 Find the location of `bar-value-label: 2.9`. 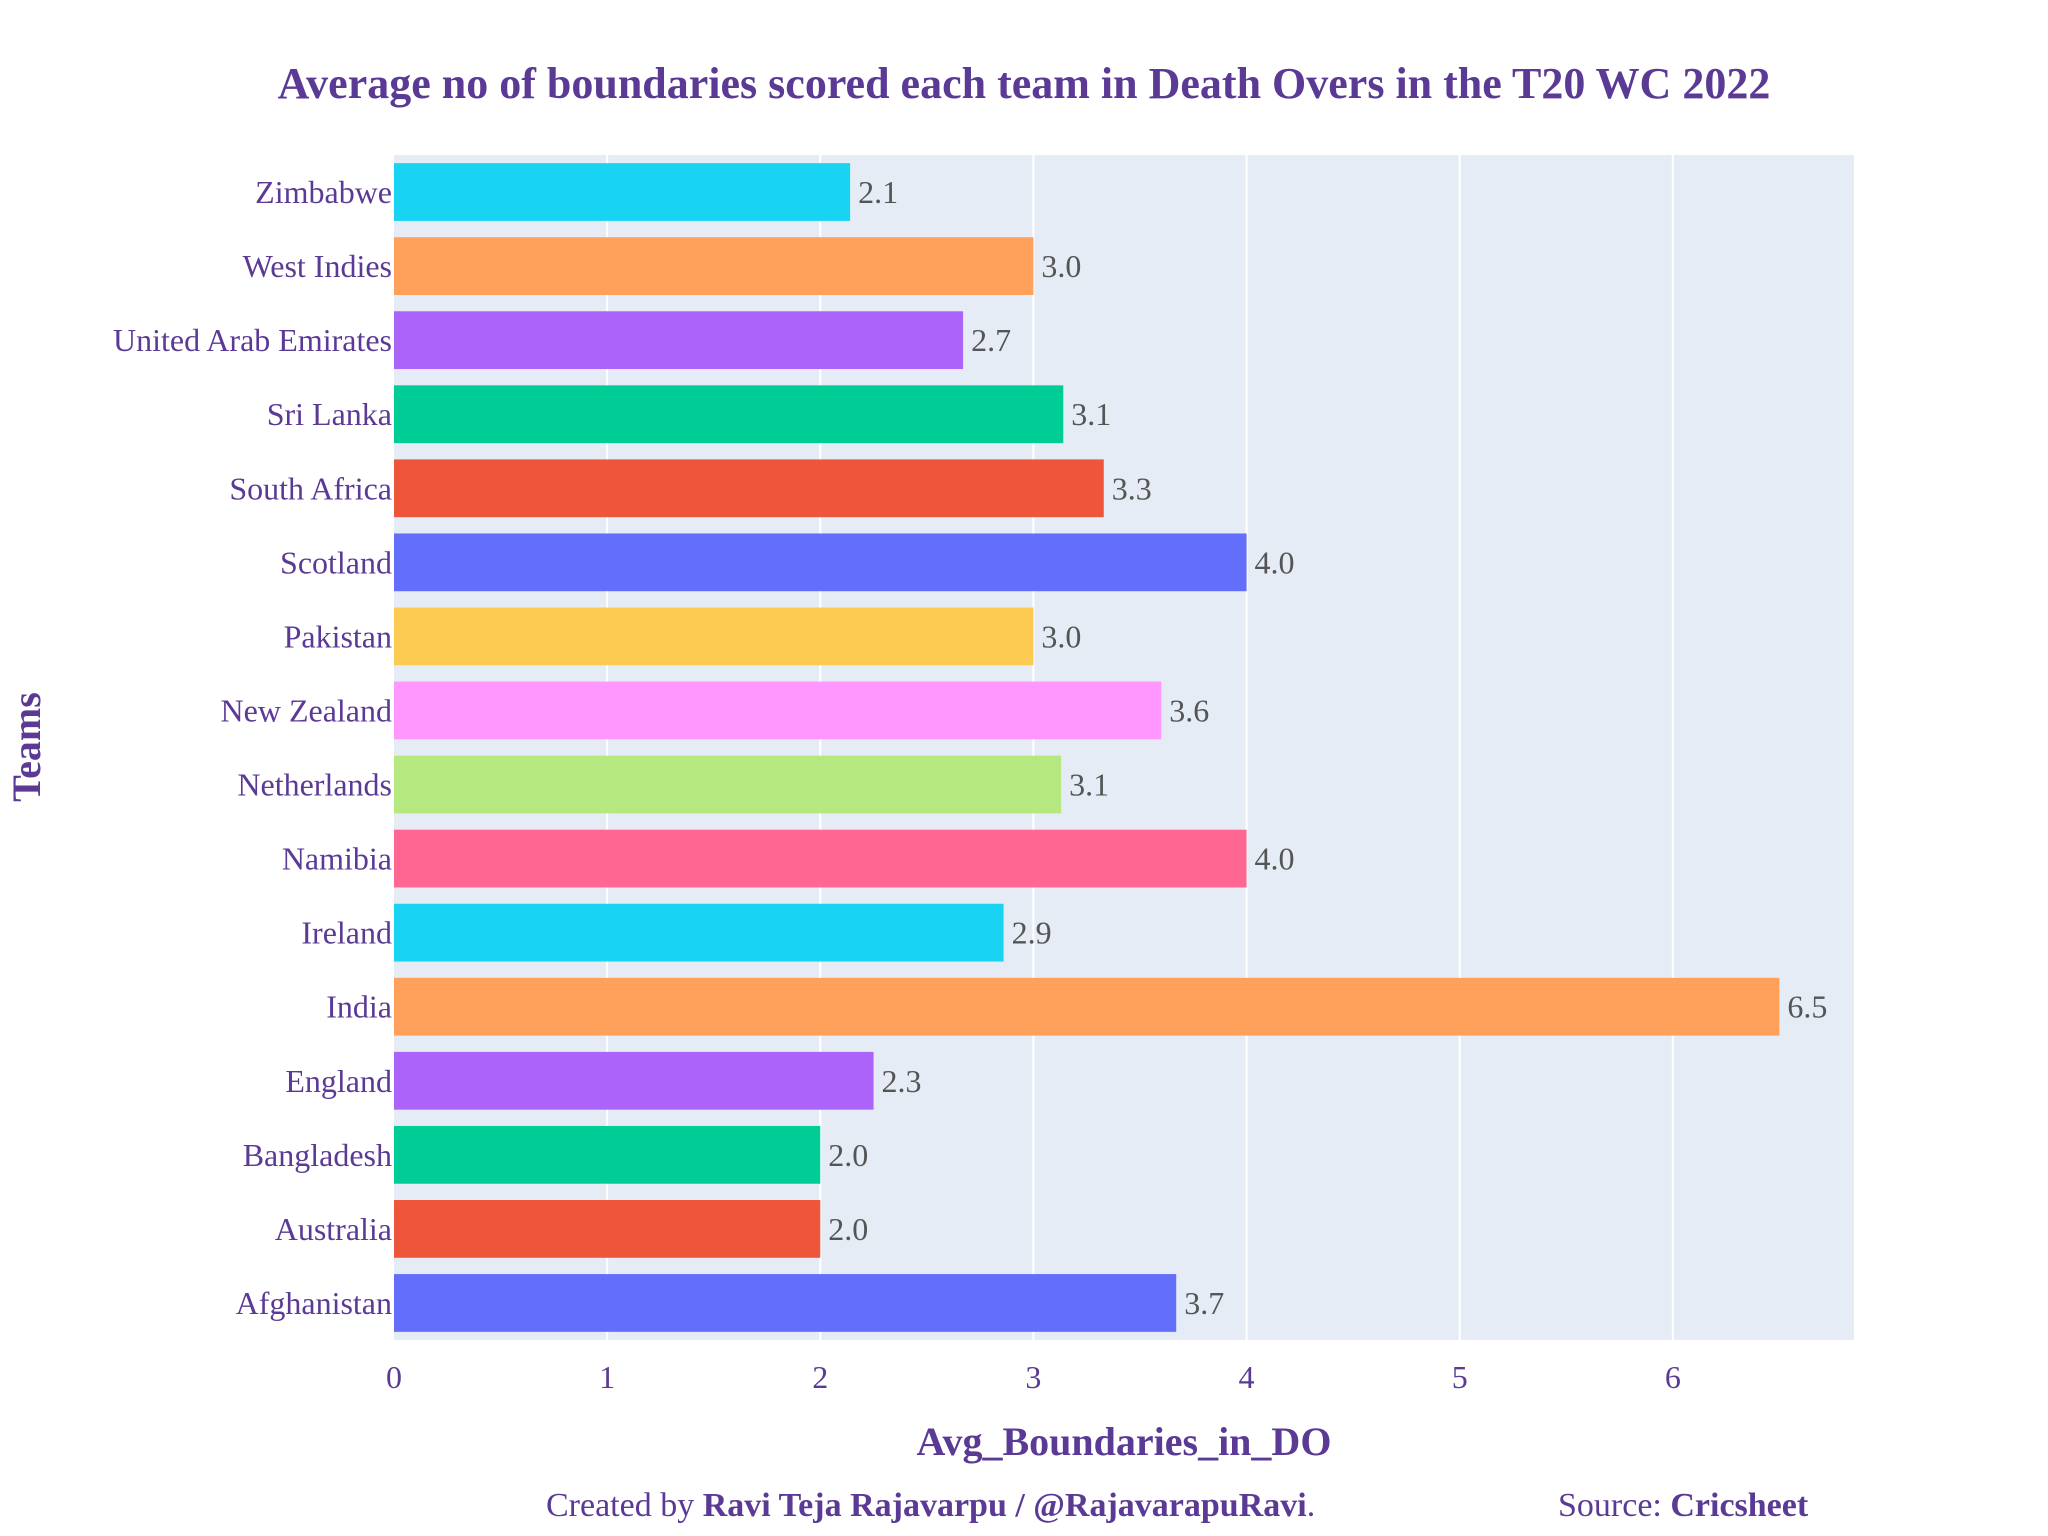

bar-value-label: 2.9 is located at coordinates (1032, 933).